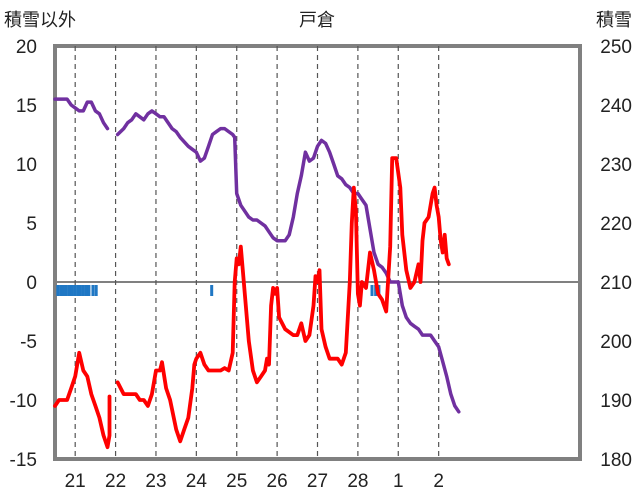 The height and width of the screenshot is (501, 636). What do you see at coordinates (616, 254) in the screenshot?
I see `right-ticks: 250 240 230 220 210 200 190 180` at bounding box center [616, 254].